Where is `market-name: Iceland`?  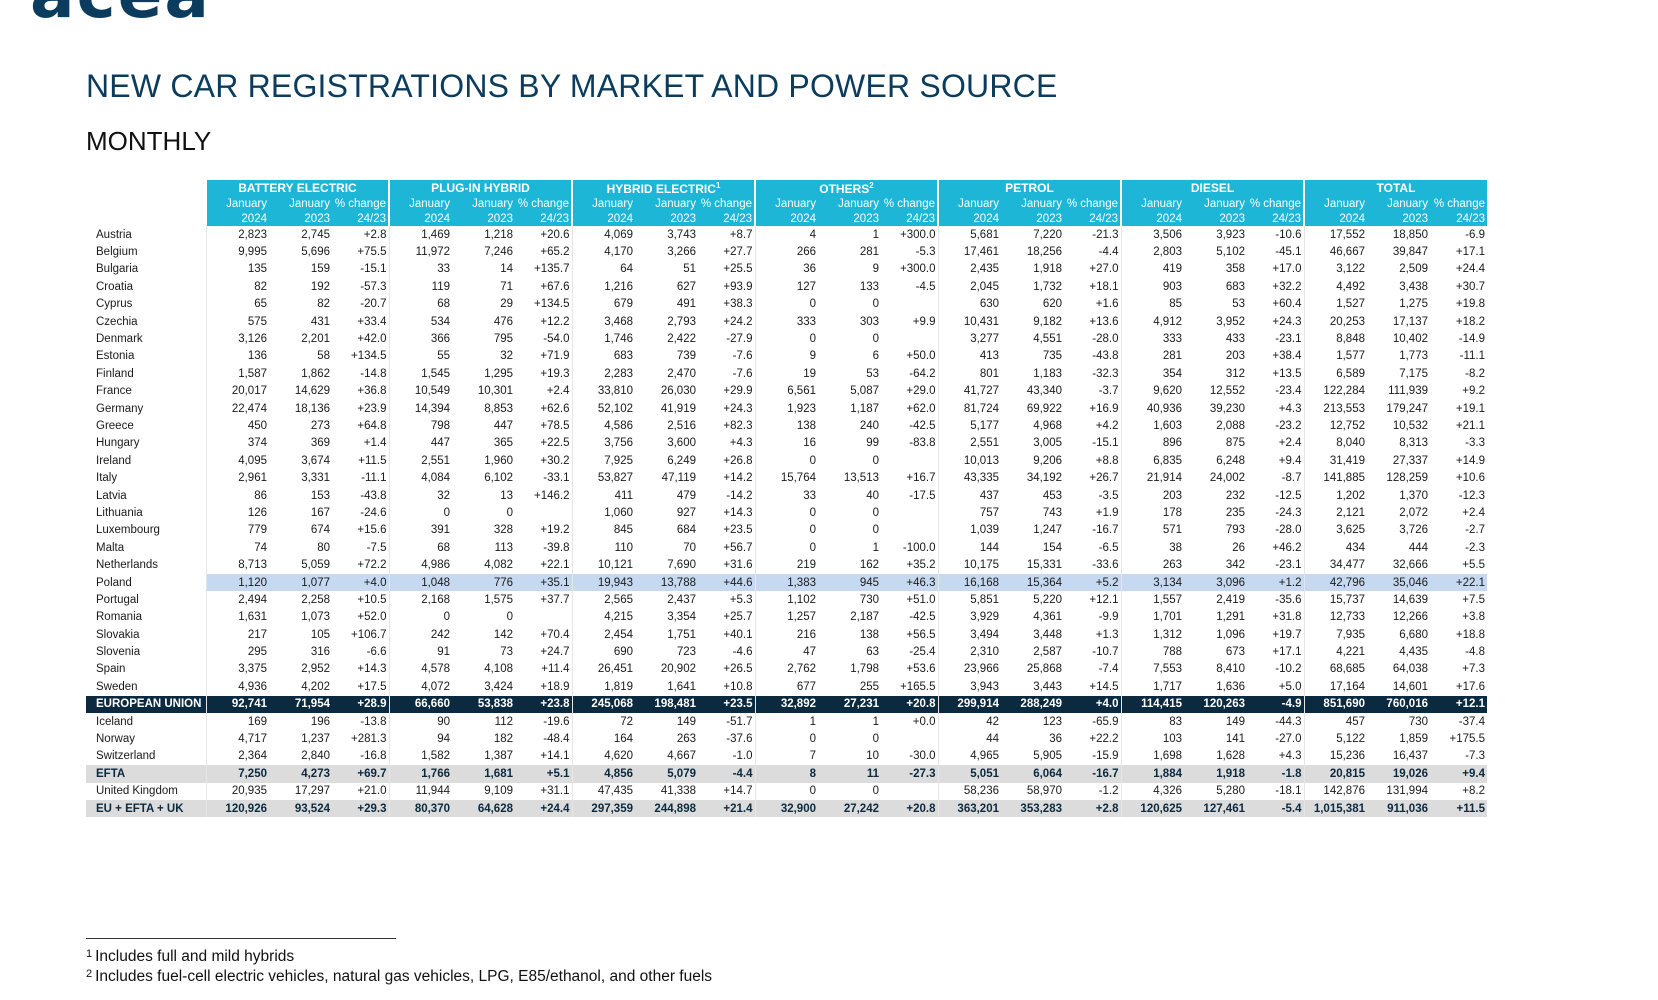
market-name: Iceland is located at coordinates (115, 721).